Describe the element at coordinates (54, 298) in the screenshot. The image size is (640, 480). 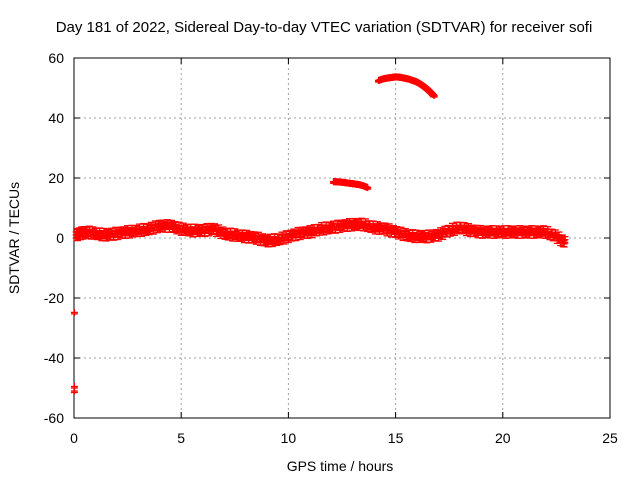
I see `y-tick-label: -20` at that location.